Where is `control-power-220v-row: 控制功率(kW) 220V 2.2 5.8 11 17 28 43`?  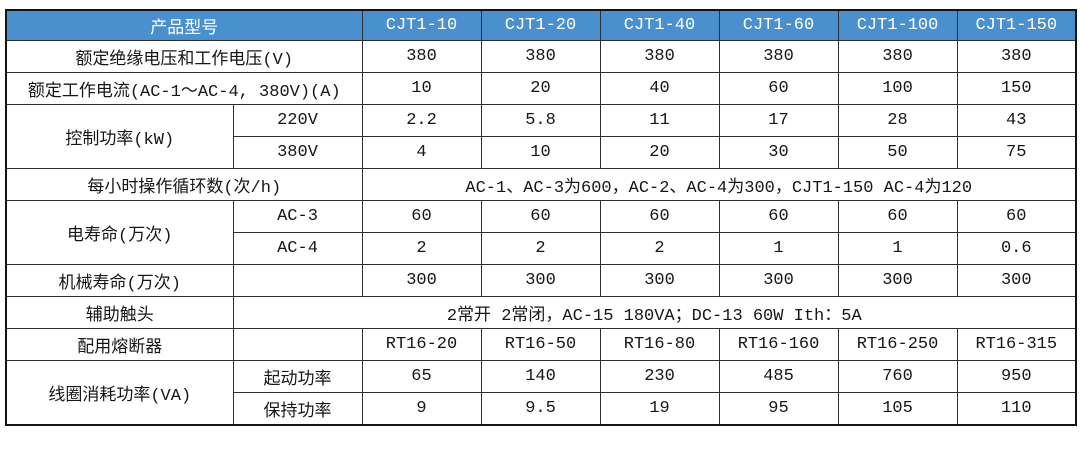
control-power-220v-row: 控制功率(kW) 220V 2.2 5.8 11 17 28 43 is located at coordinates (541, 136).